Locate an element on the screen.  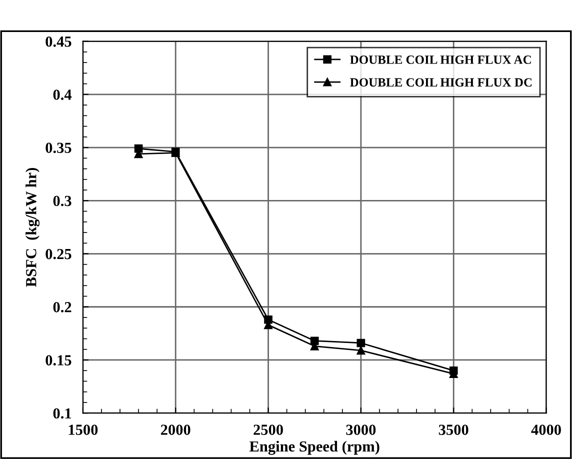
y-tick-label: 0.4 is located at coordinates (62, 95).